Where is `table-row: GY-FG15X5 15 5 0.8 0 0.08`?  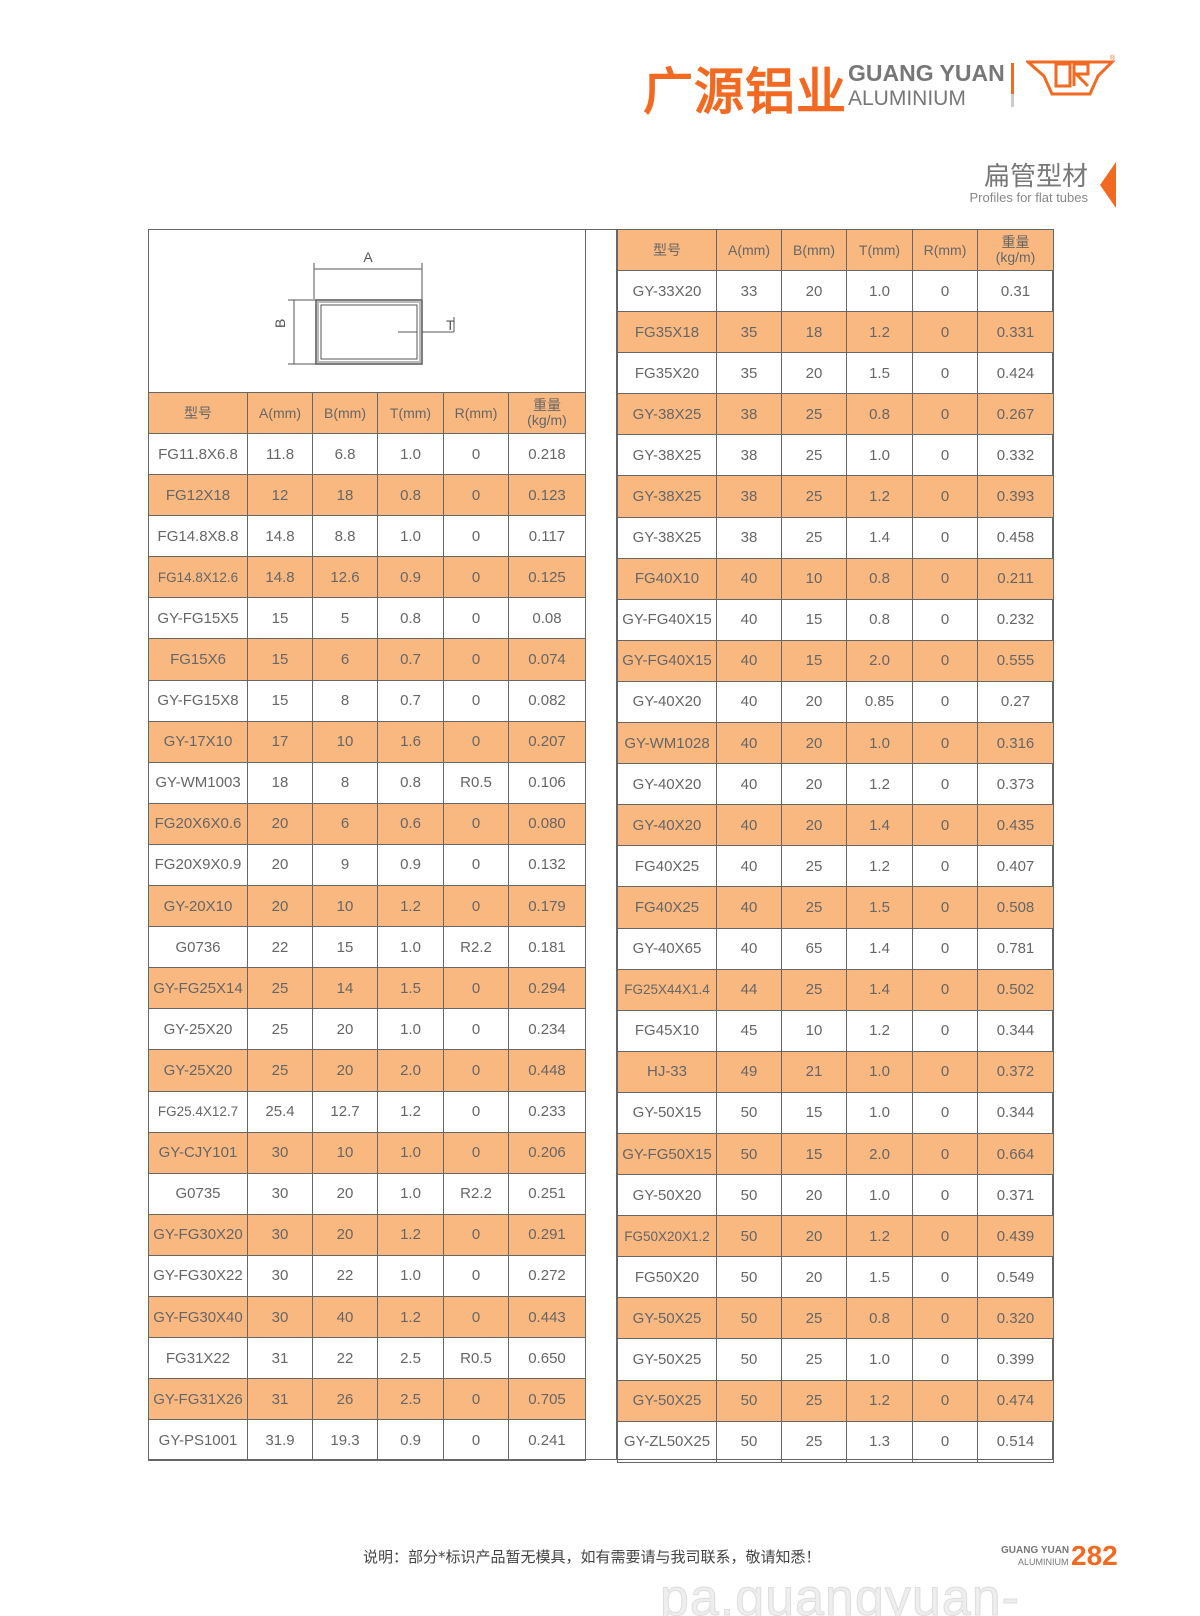 table-row: GY-FG15X5 15 5 0.8 0 0.08 is located at coordinates (367, 618).